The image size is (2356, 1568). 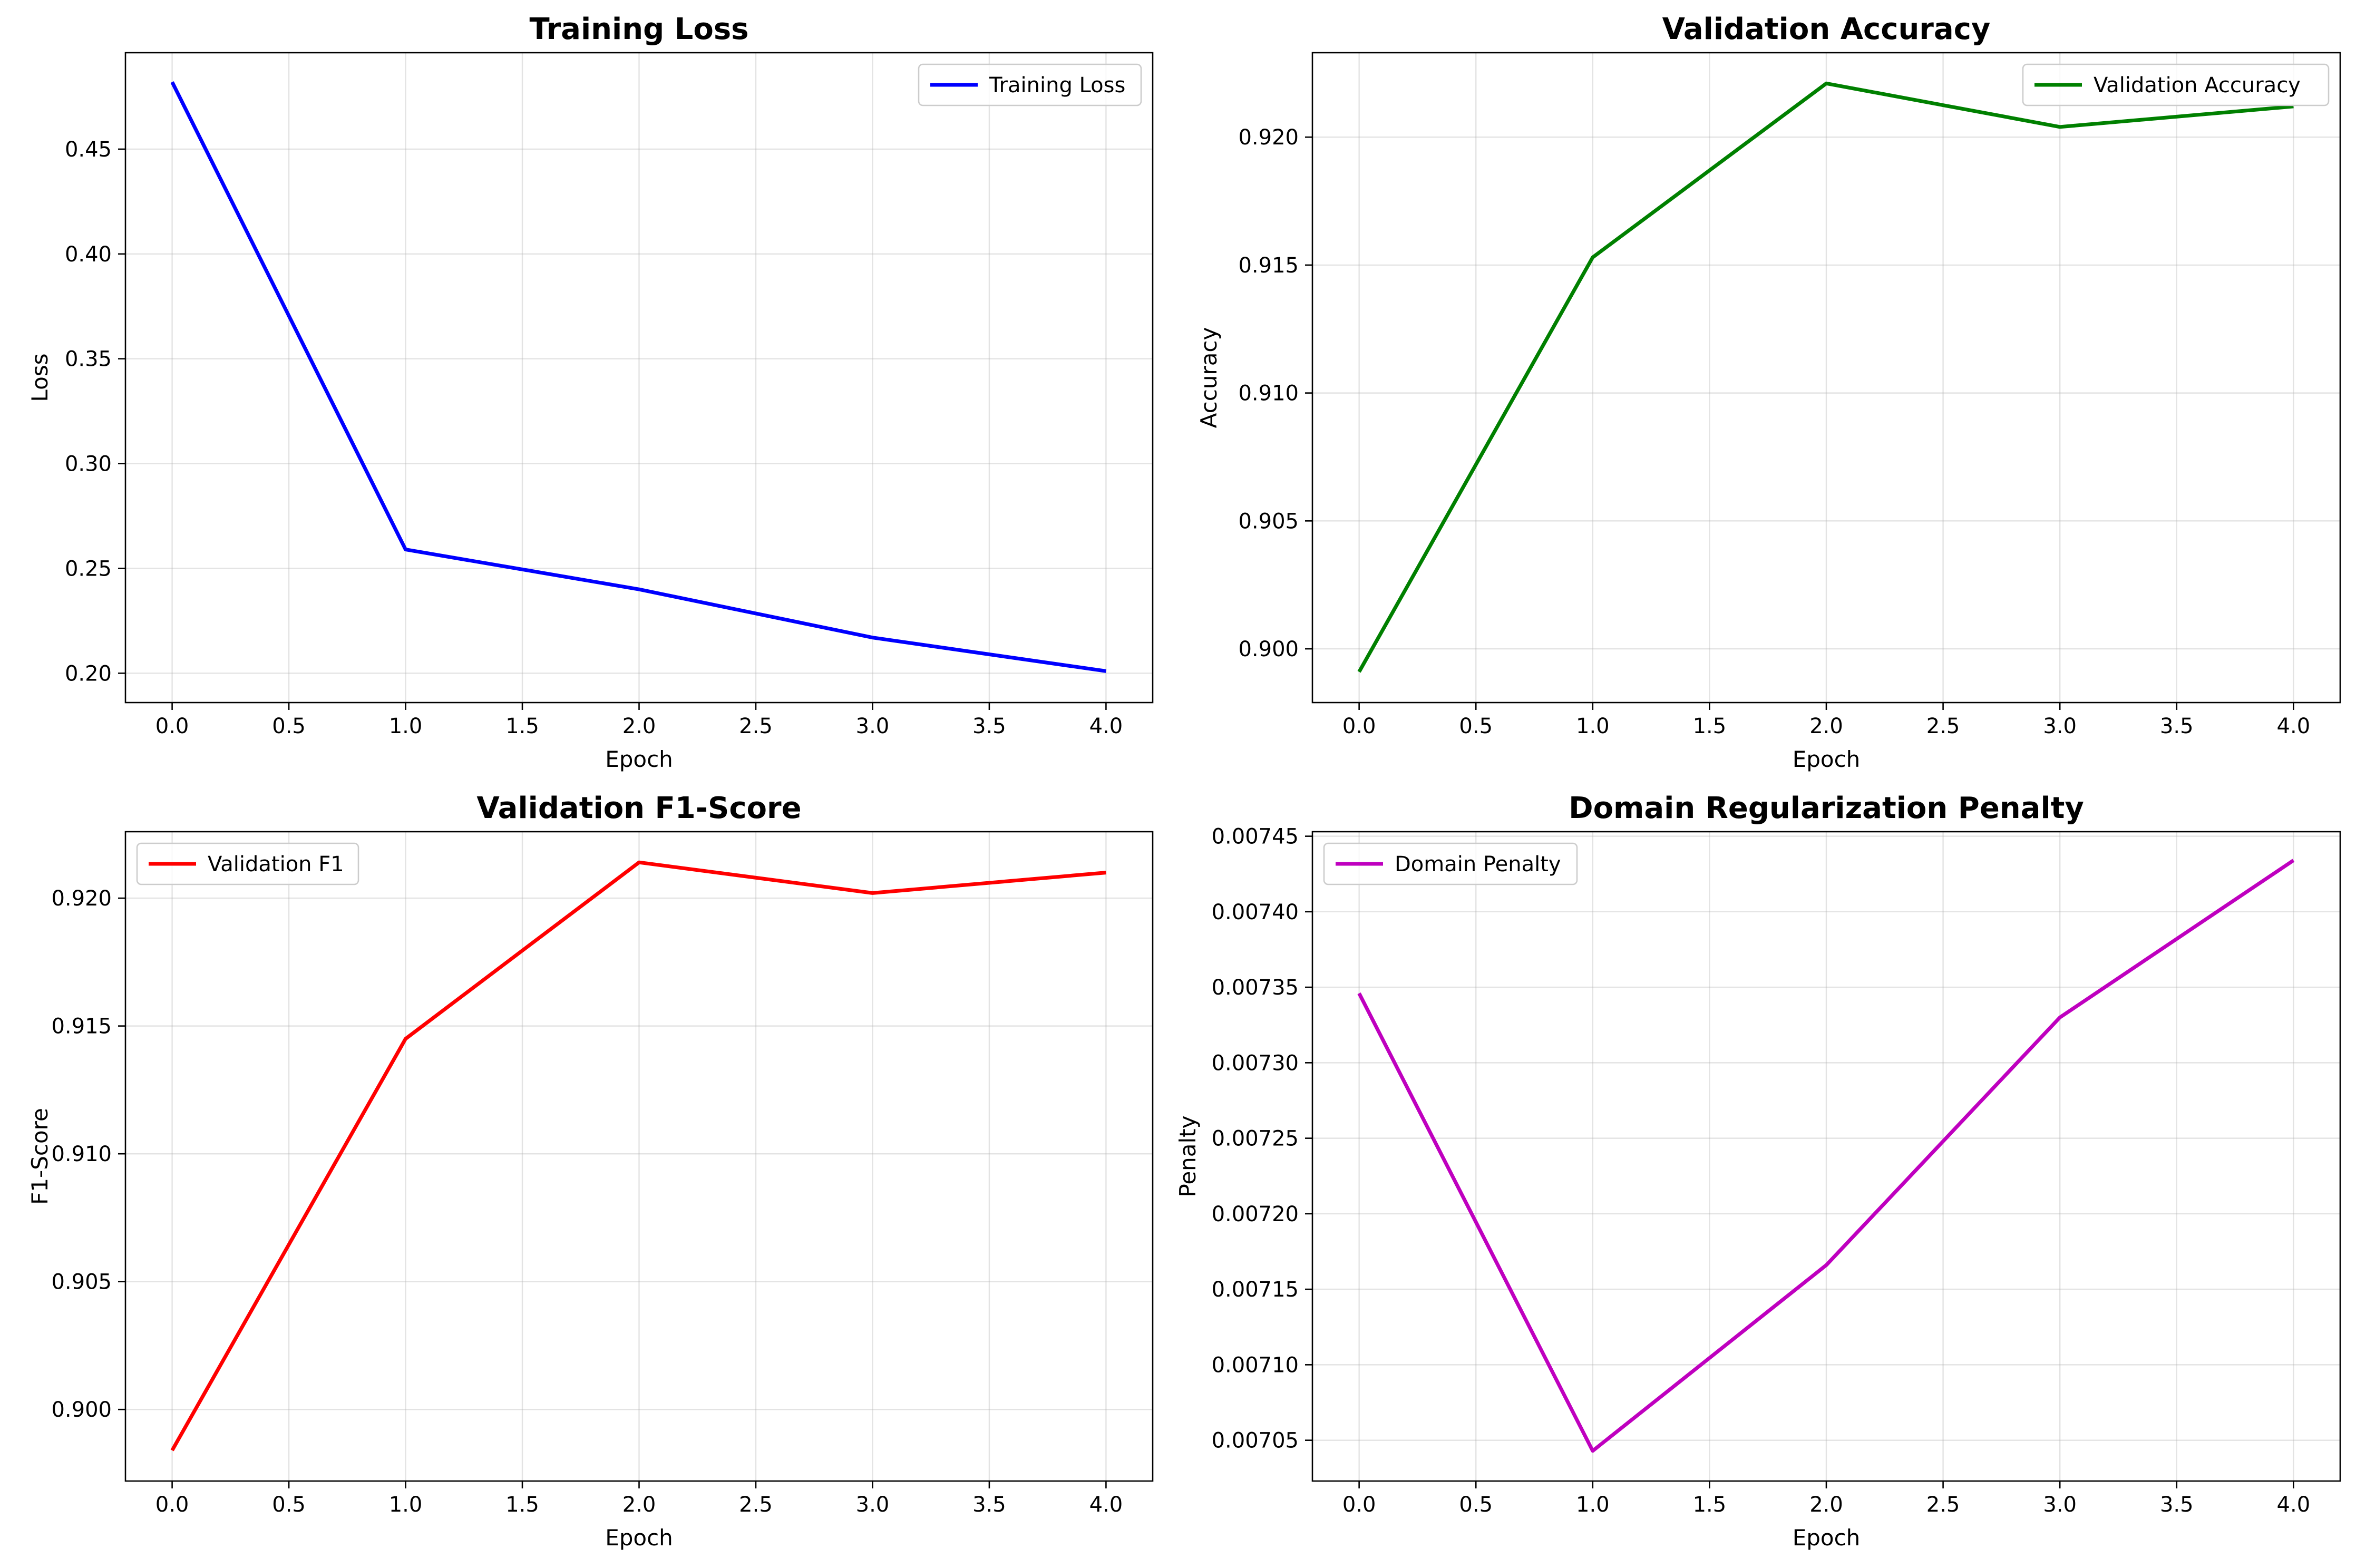 I want to click on y-tick-label: 0.30, so click(x=88, y=464).